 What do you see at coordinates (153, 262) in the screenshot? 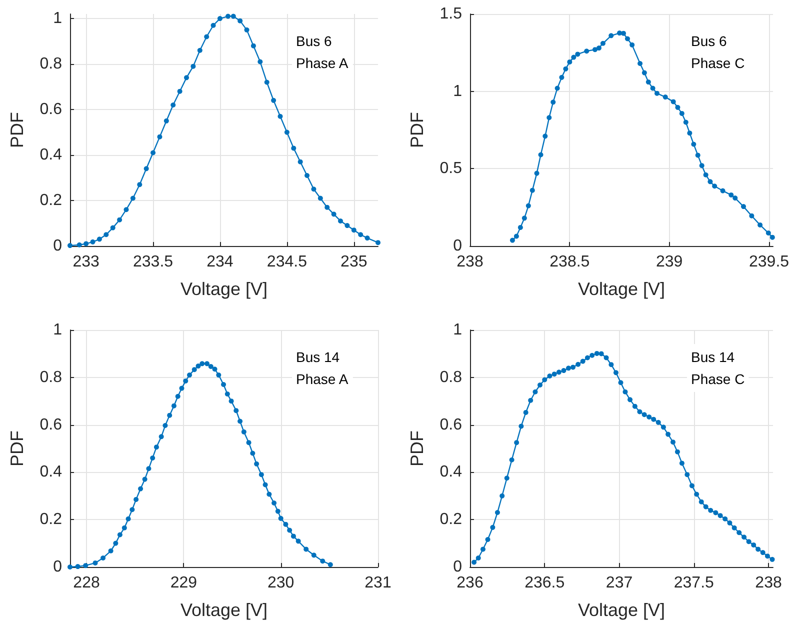
I see `x-tick-label: 233.5` at bounding box center [153, 262].